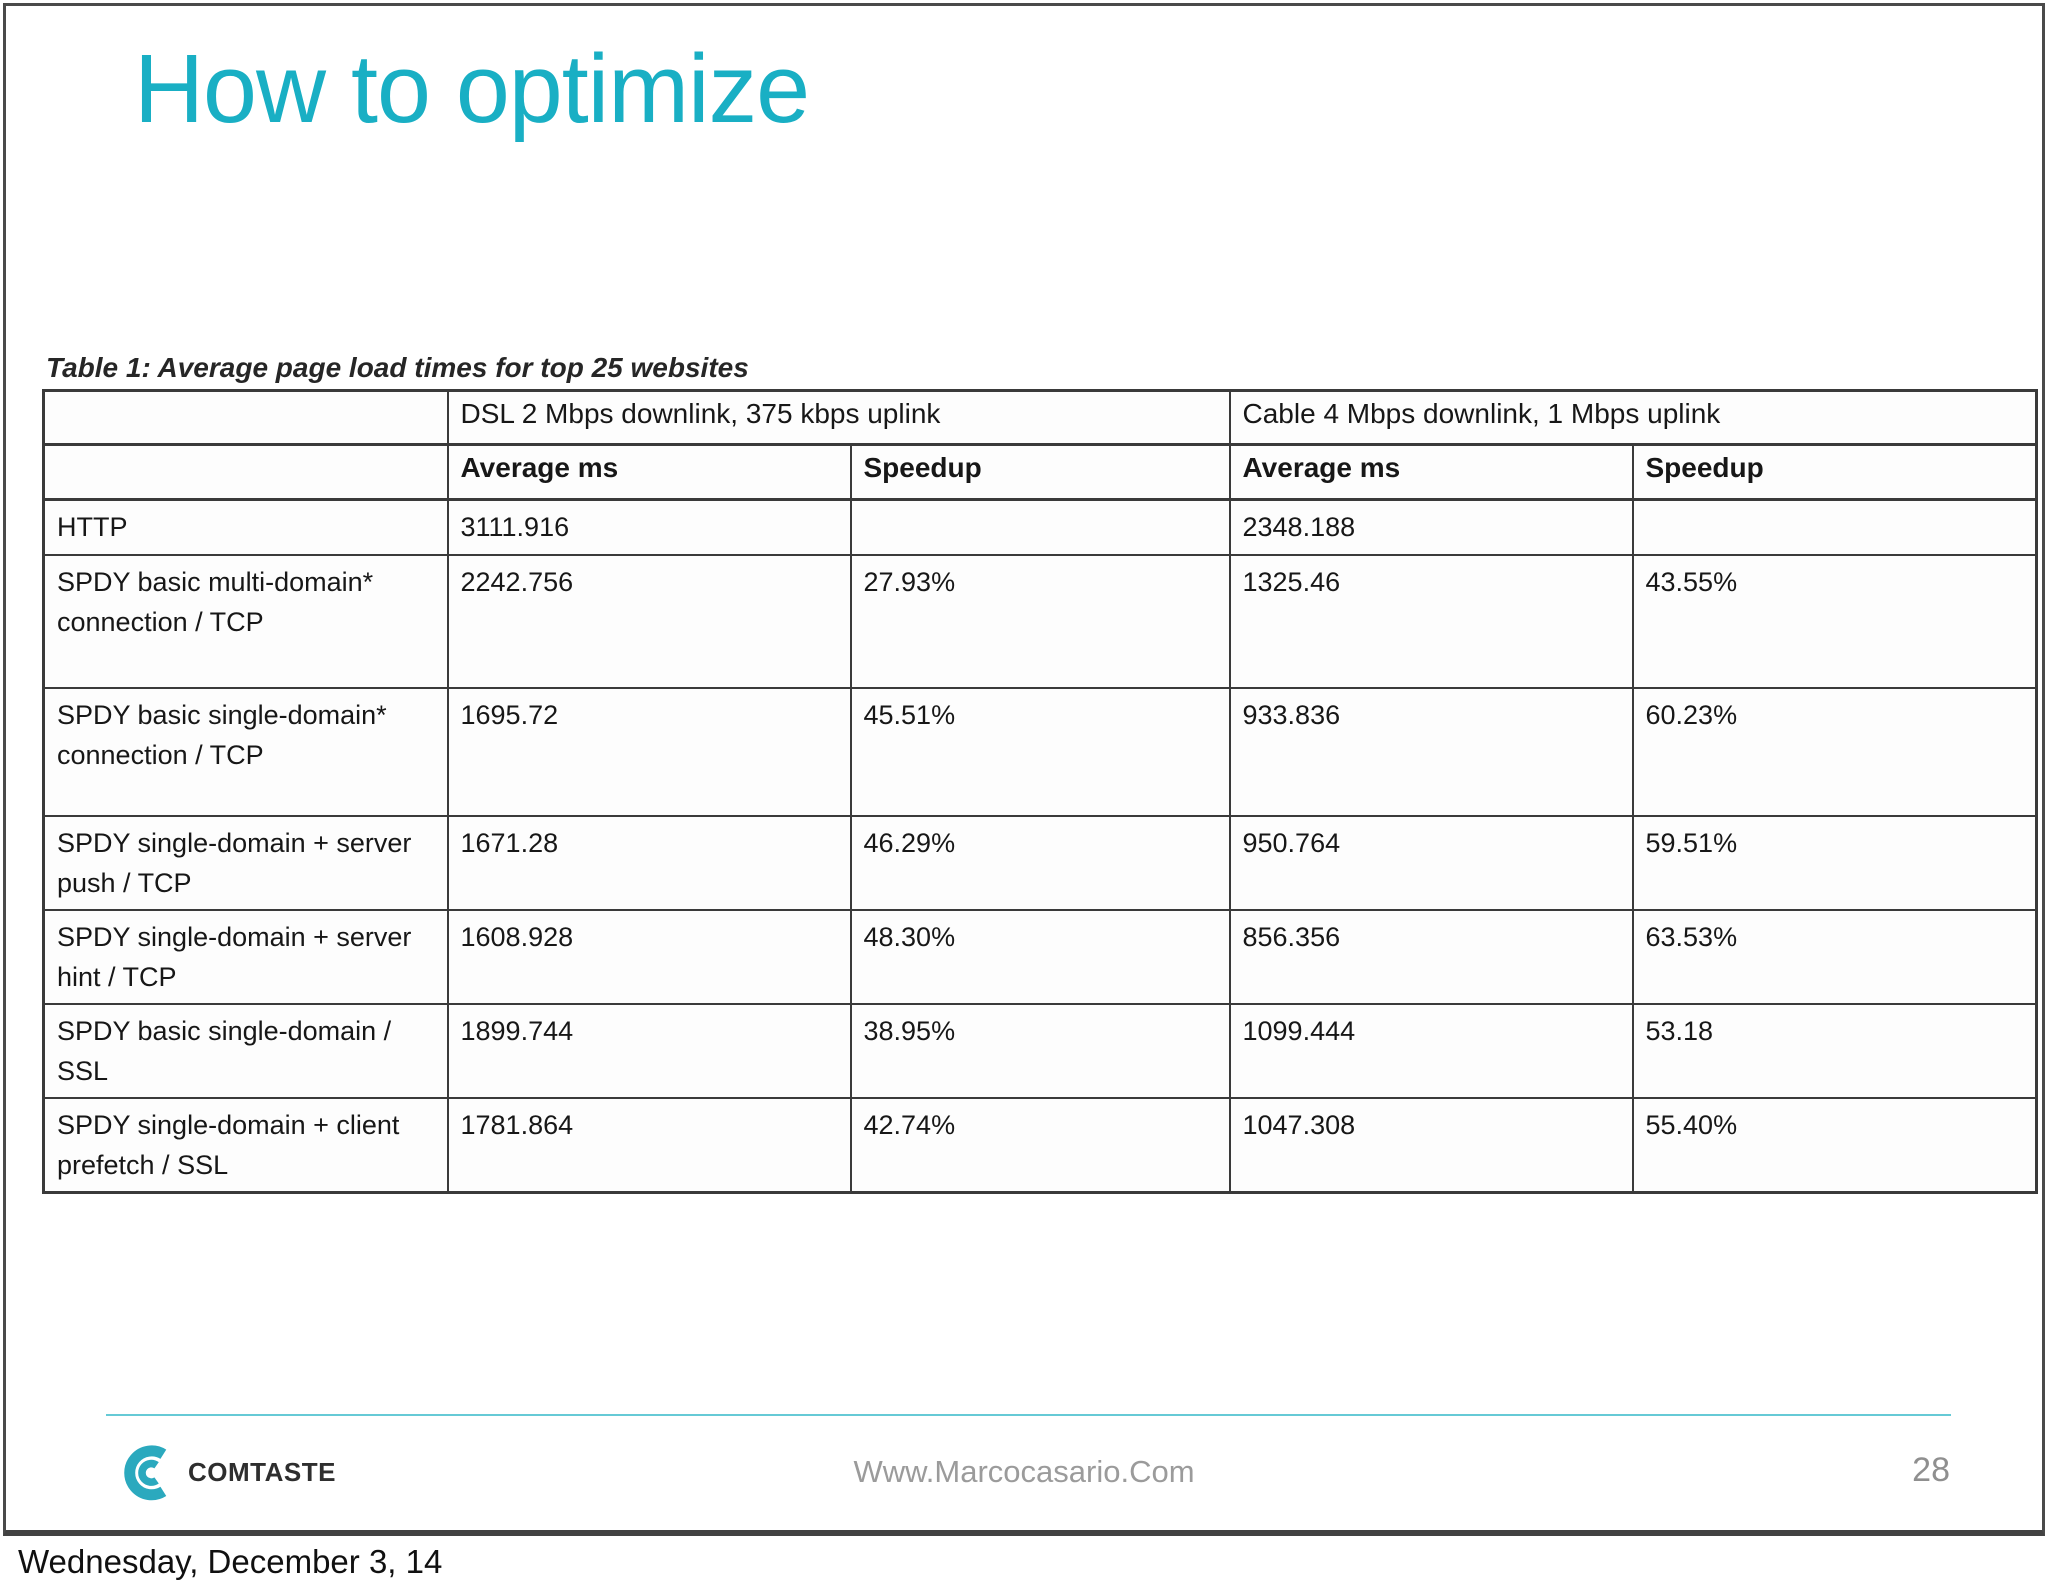  What do you see at coordinates (649, 472) in the screenshot?
I see `sub-header-dsl-average-ms: Average ms` at bounding box center [649, 472].